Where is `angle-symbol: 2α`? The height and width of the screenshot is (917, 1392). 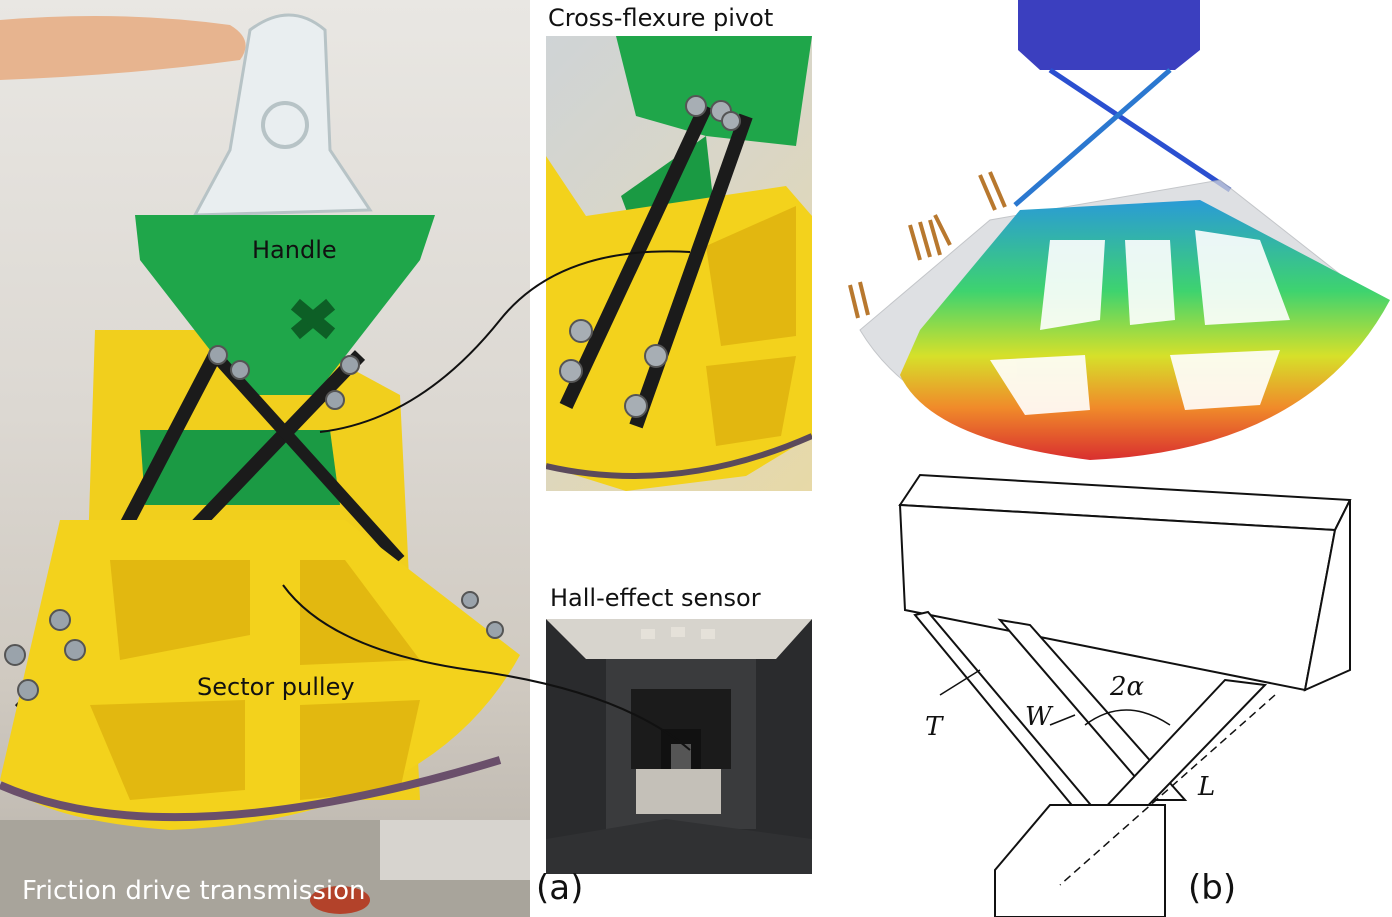 angle-symbol: 2α is located at coordinates (1127, 687).